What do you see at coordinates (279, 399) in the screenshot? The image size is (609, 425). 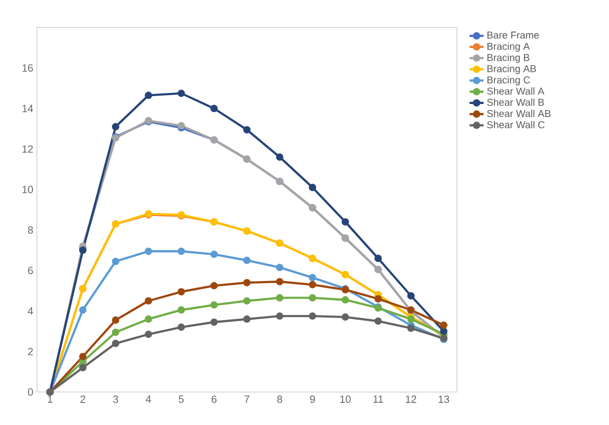 I see `x-tick-label: 8` at bounding box center [279, 399].